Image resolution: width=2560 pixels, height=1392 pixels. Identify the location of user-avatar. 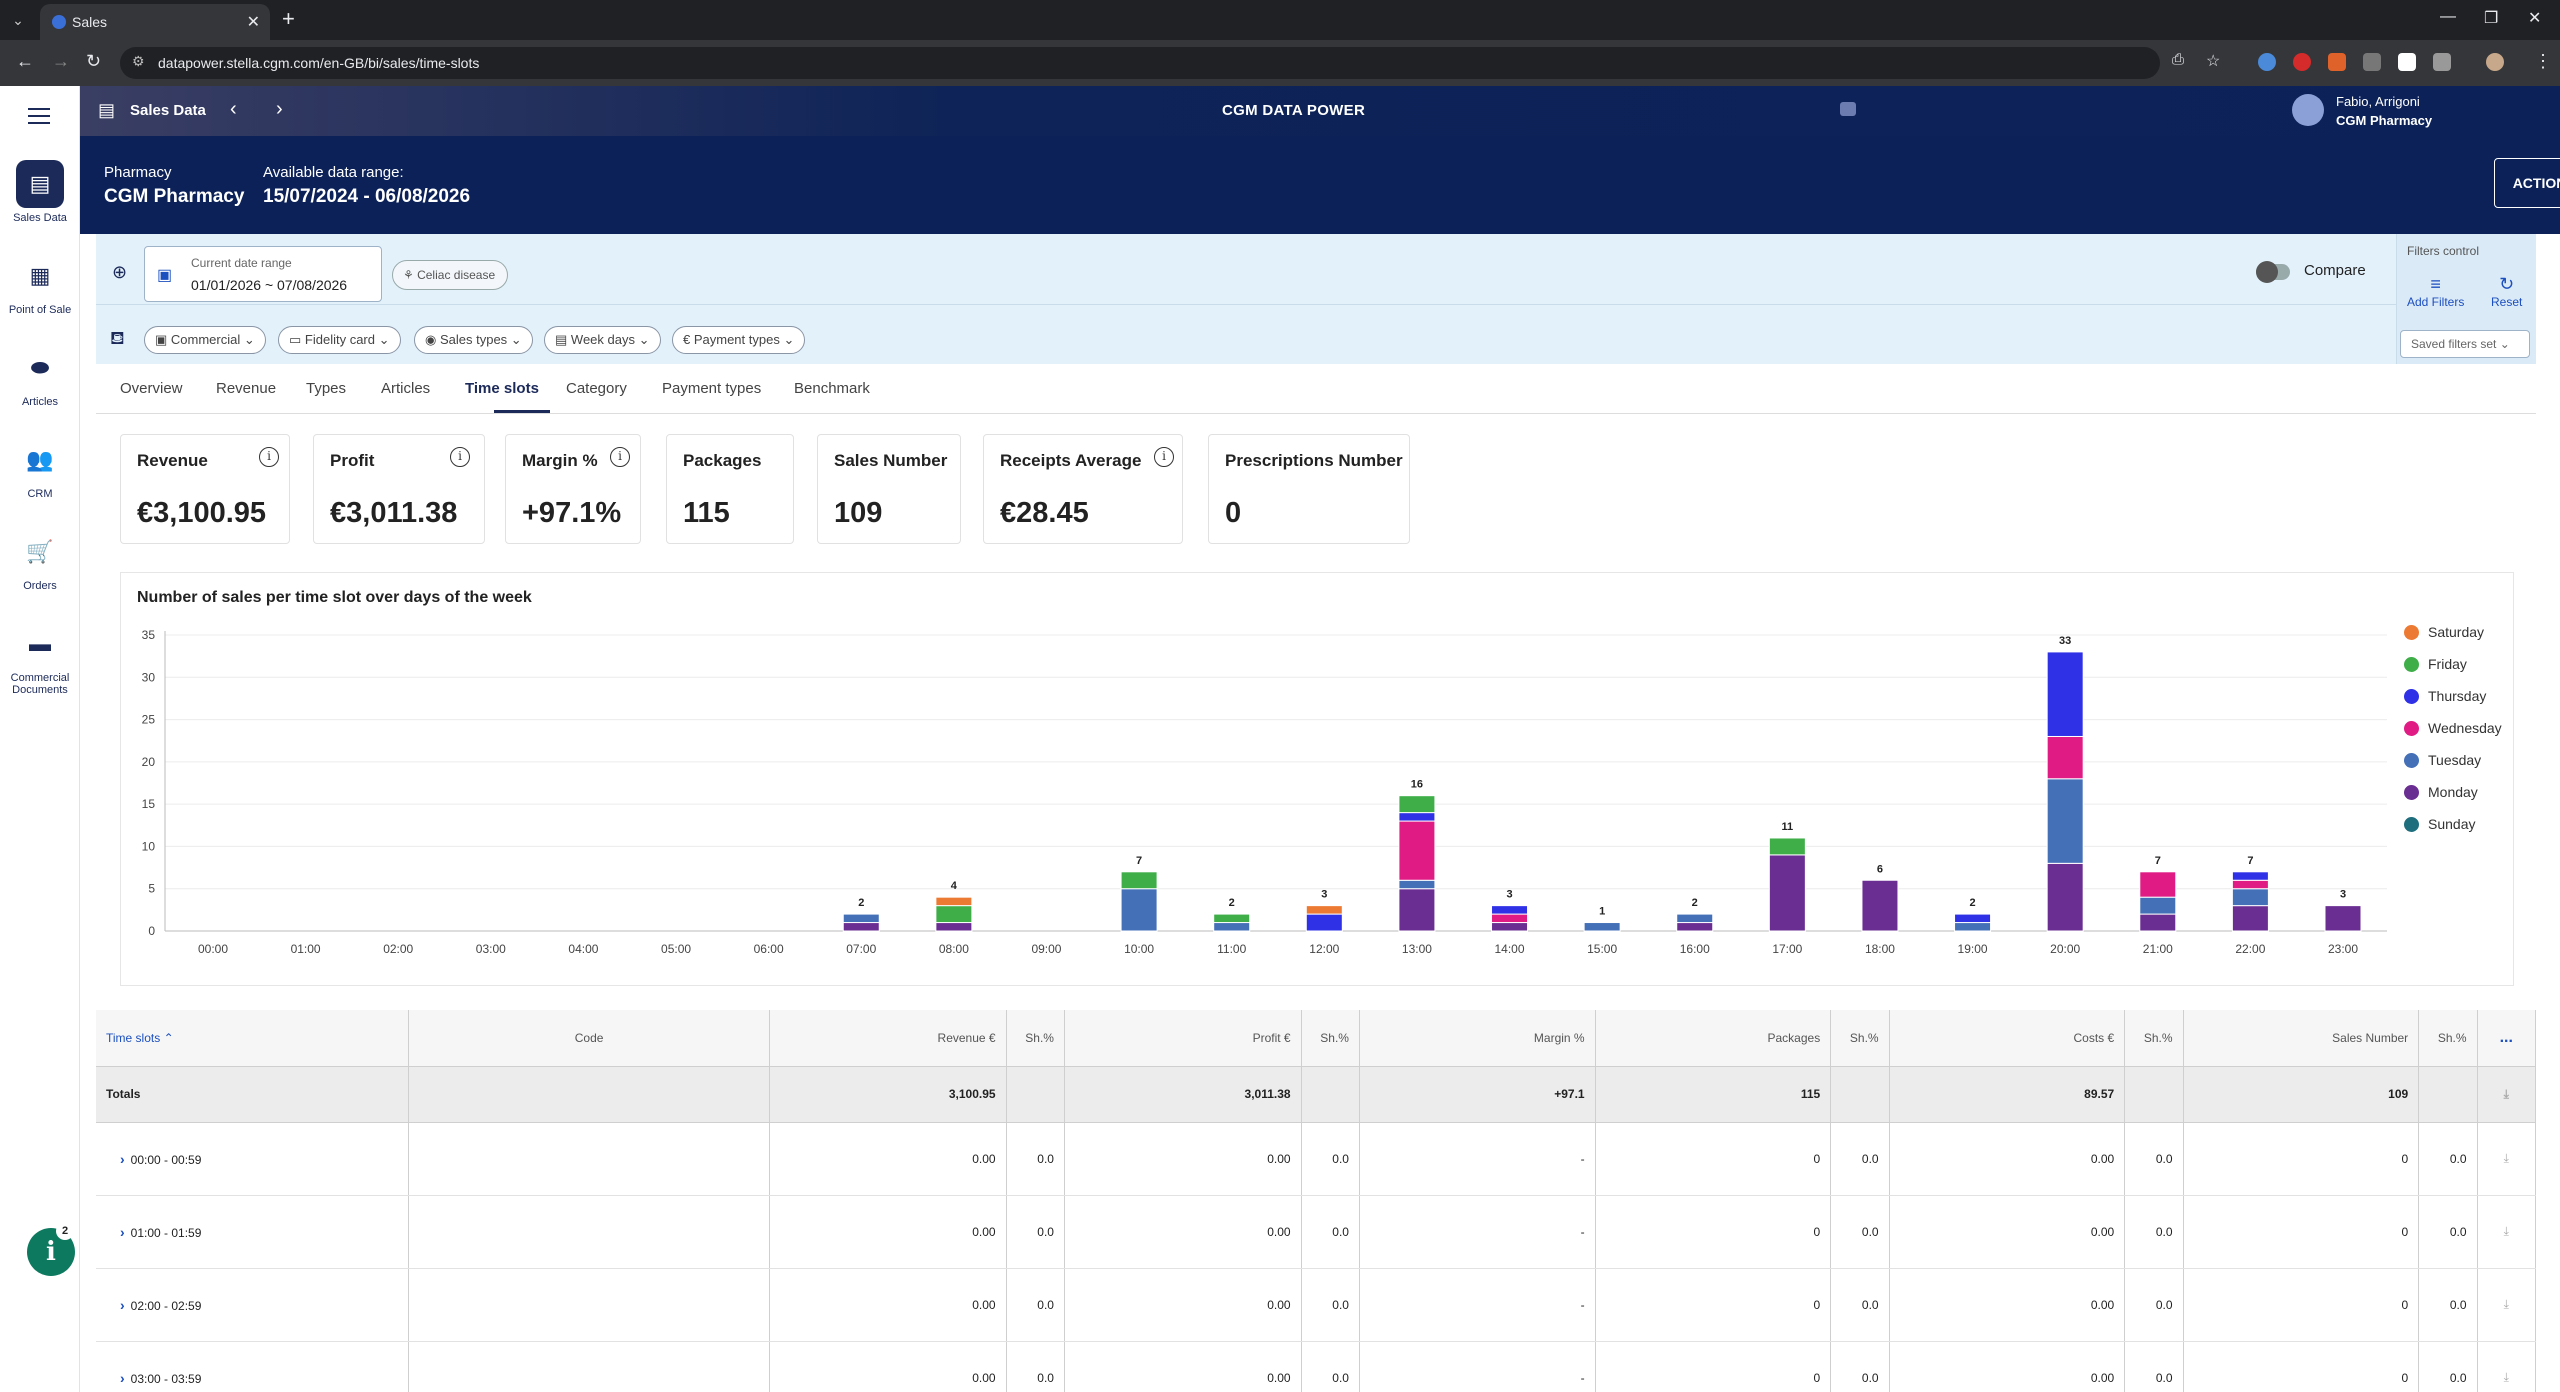
(2308, 110).